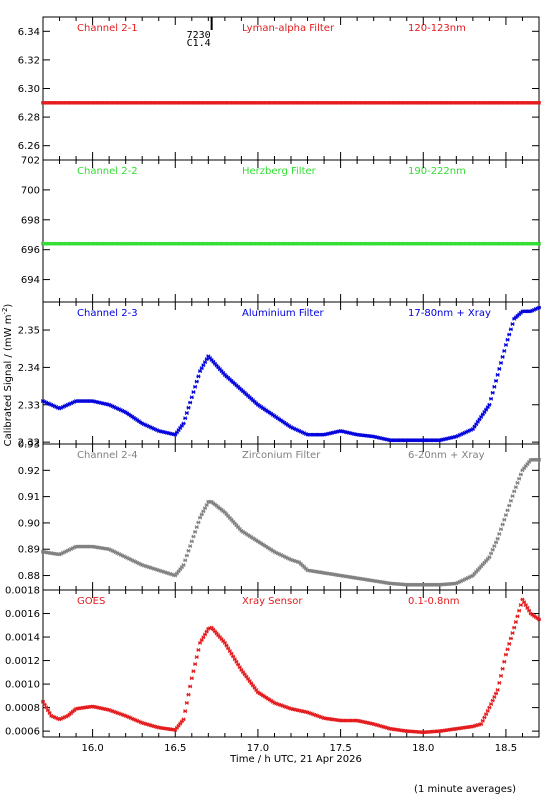 Image resolution: width=550 pixels, height=800 pixels. What do you see at coordinates (29, 405) in the screenshot?
I see `y-tick-label: 2.33` at bounding box center [29, 405].